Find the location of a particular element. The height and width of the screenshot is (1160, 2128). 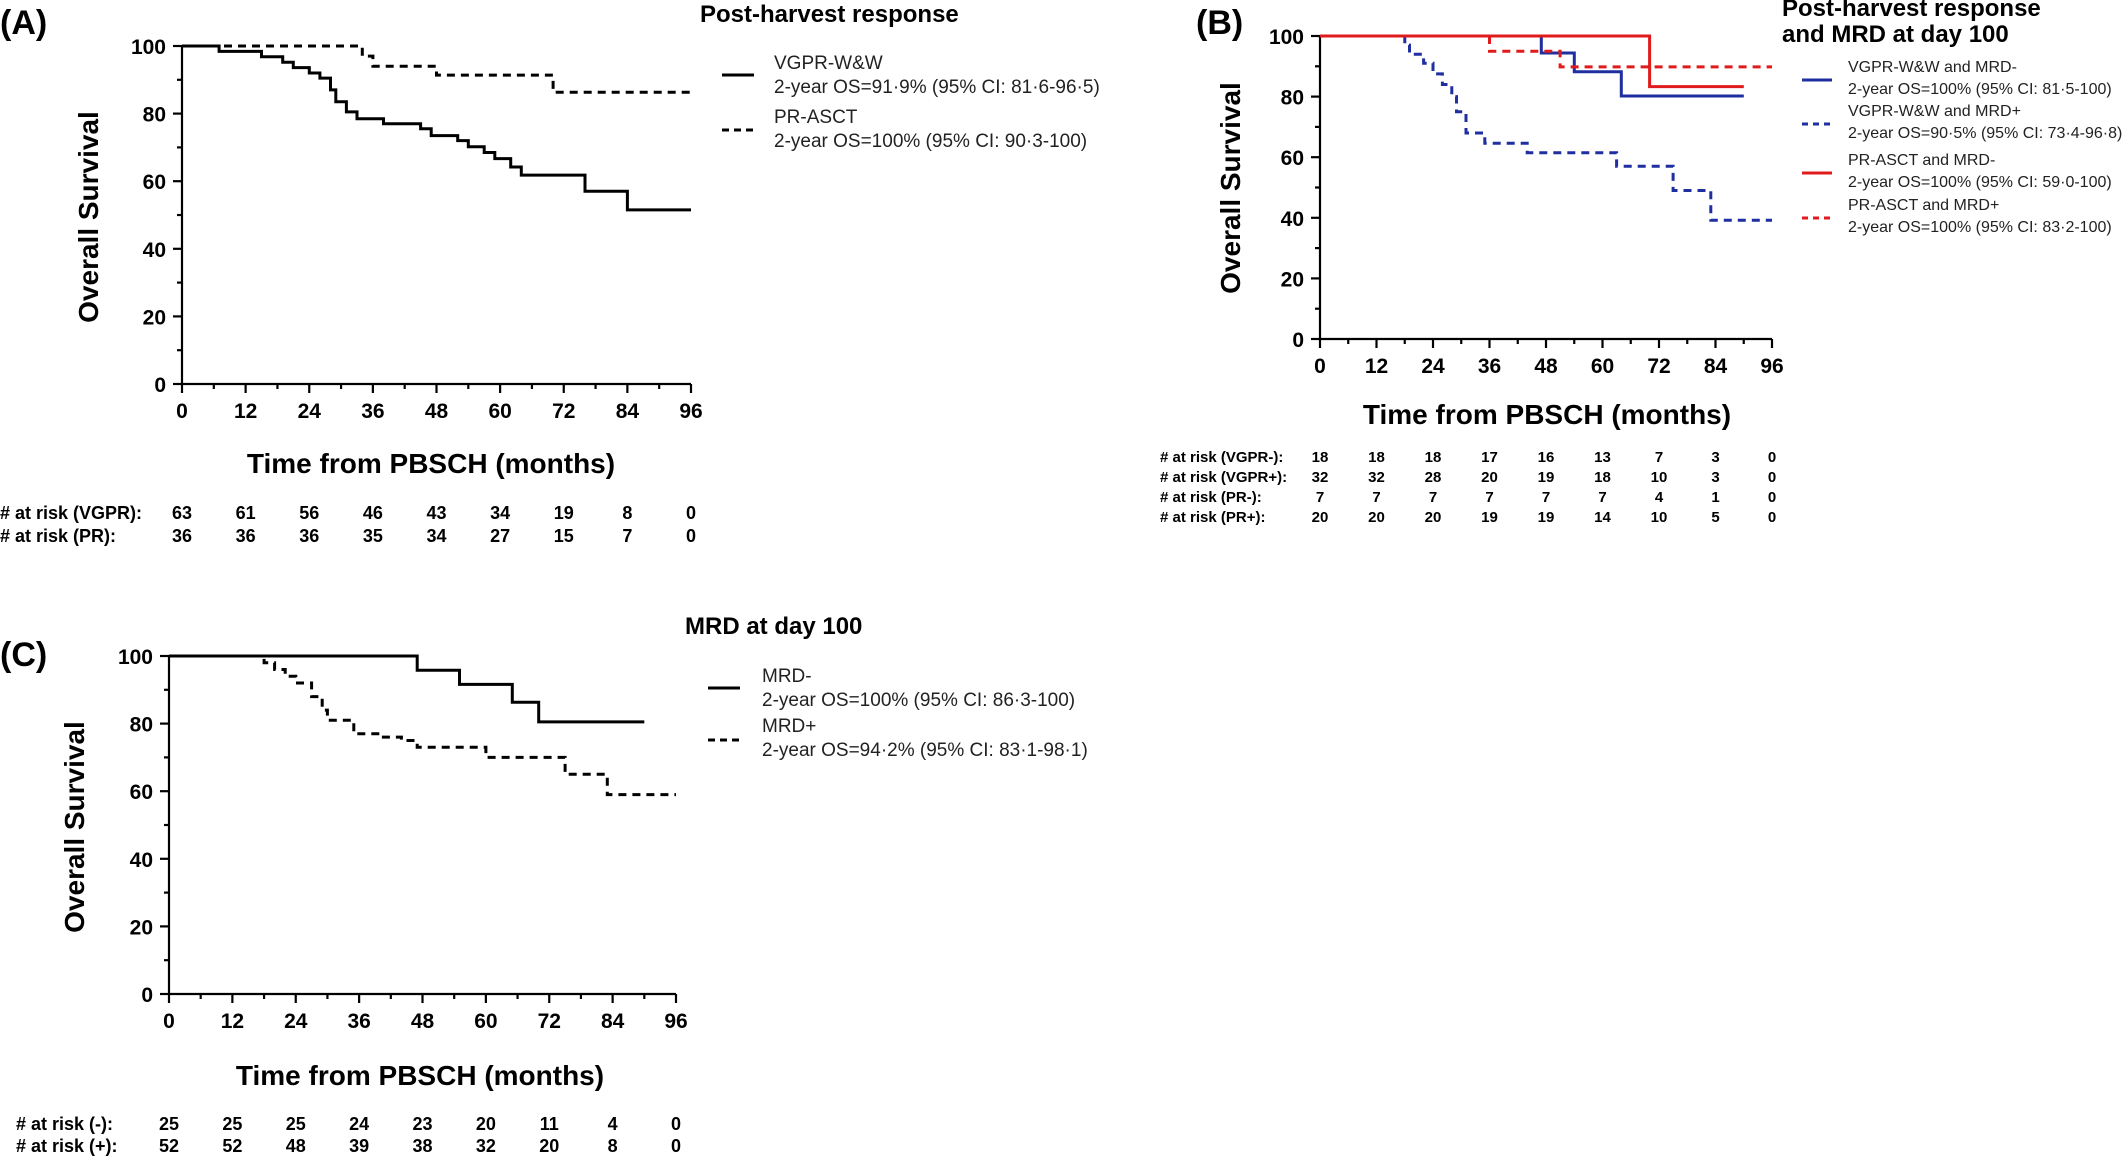

x-tick-label: 96 is located at coordinates (675, 1021).